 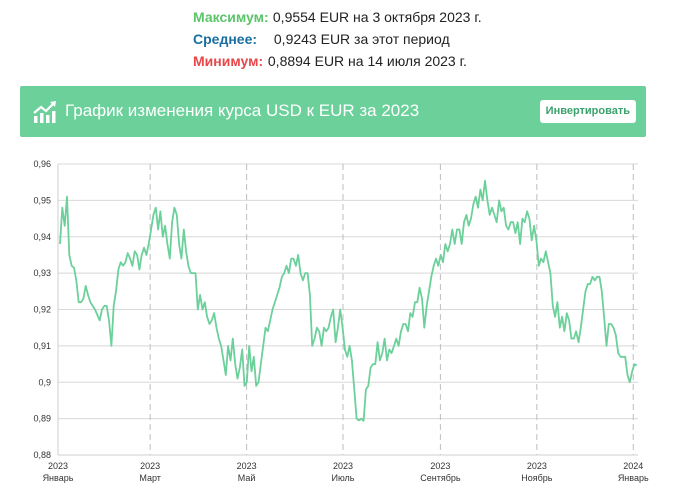 I want to click on stat-maximum-label: Максимум:, so click(x=231, y=17).